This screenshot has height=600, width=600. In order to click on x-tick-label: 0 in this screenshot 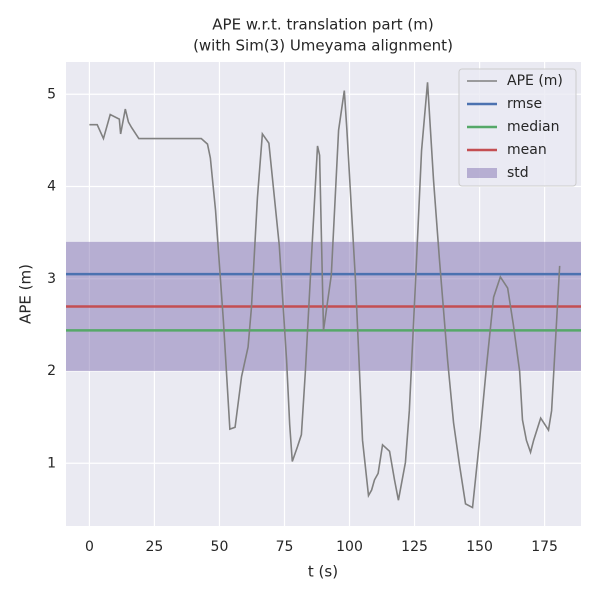, I will do `click(89, 547)`.